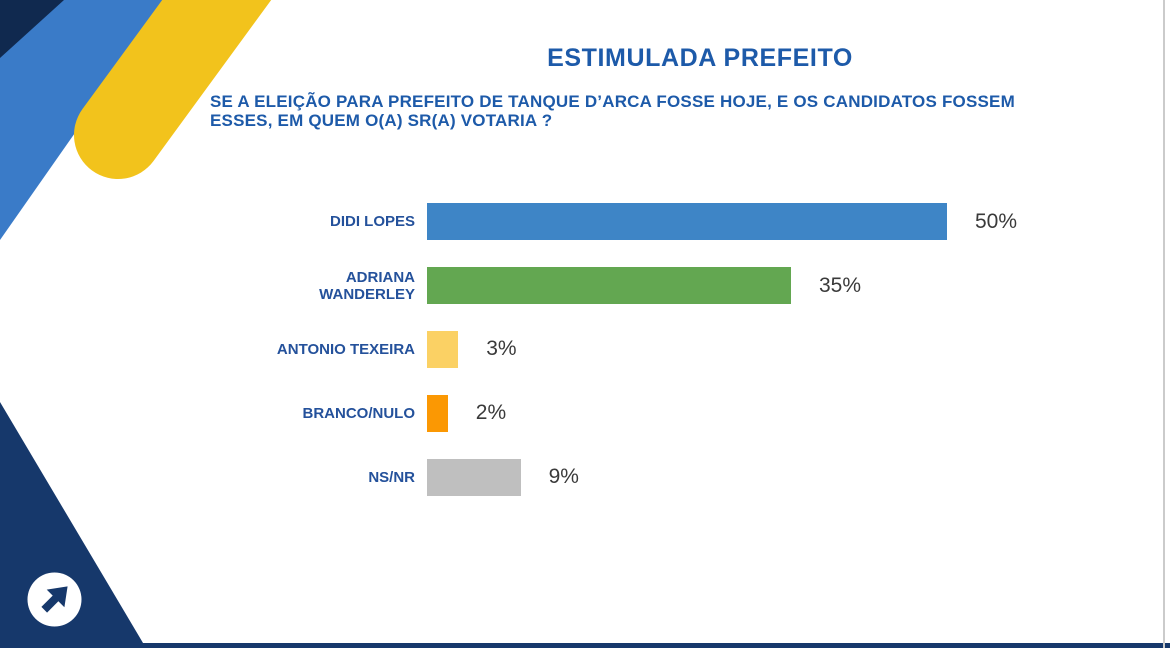 This screenshot has width=1170, height=648. What do you see at coordinates (359, 413) in the screenshot?
I see `category-label: BRANCO/NULO` at bounding box center [359, 413].